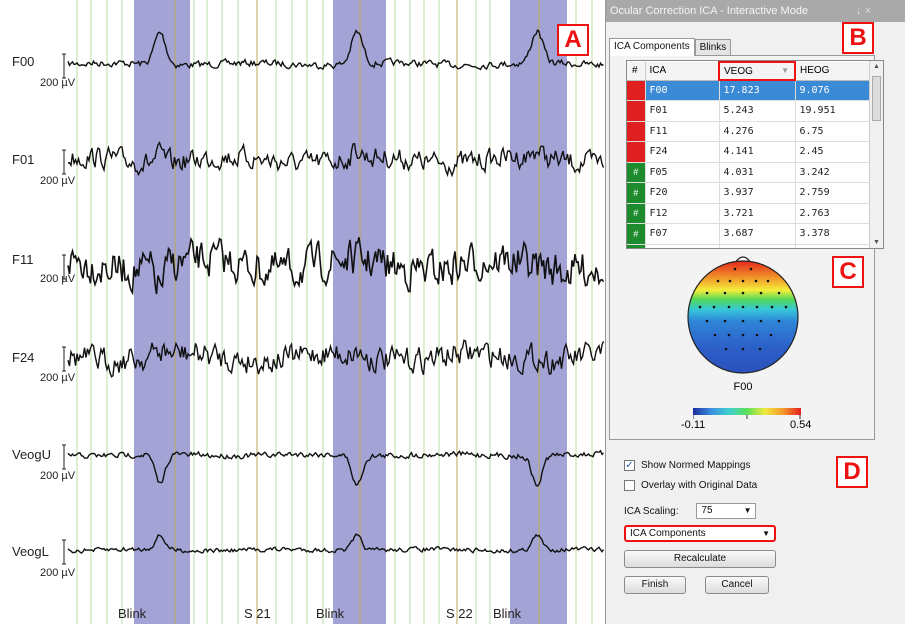 This screenshot has width=905, height=624. Describe the element at coordinates (749, 172) in the screenshot. I see `table-row: # F05 4.031 3.242` at that location.